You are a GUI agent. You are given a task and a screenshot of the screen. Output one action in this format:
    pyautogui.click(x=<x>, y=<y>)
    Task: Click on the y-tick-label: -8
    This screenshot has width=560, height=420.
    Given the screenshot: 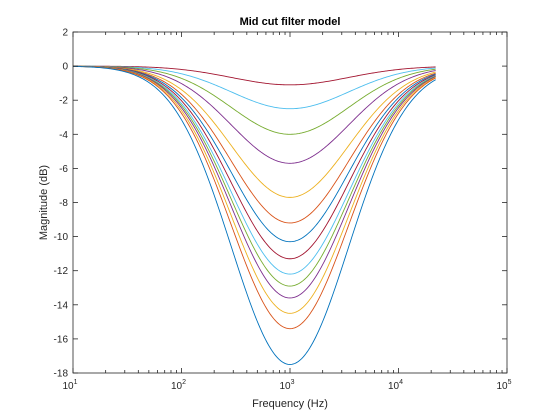 What is the action you would take?
    pyautogui.click(x=63, y=203)
    